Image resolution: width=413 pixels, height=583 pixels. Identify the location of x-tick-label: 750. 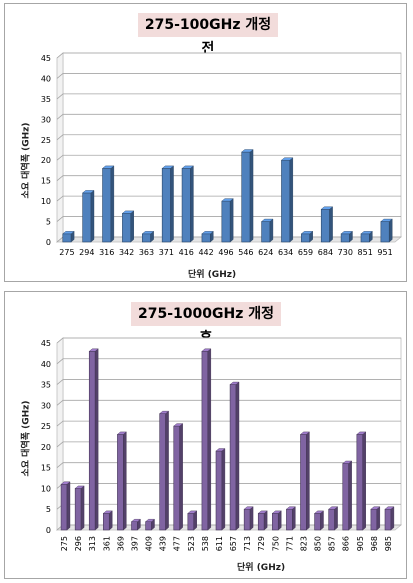
(275, 543).